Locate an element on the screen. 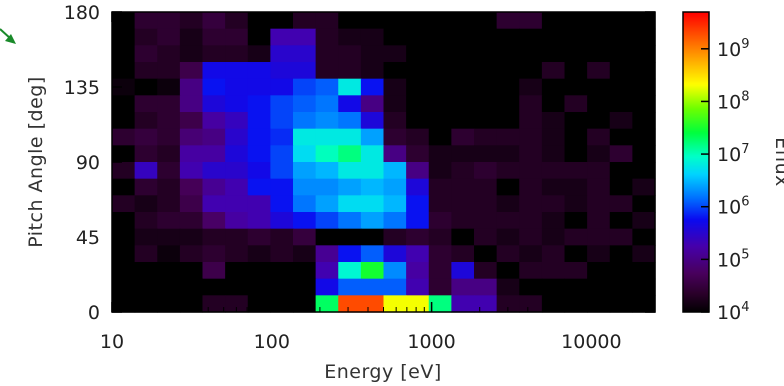  colorbar-tick-label: 107 is located at coordinates (733, 154).